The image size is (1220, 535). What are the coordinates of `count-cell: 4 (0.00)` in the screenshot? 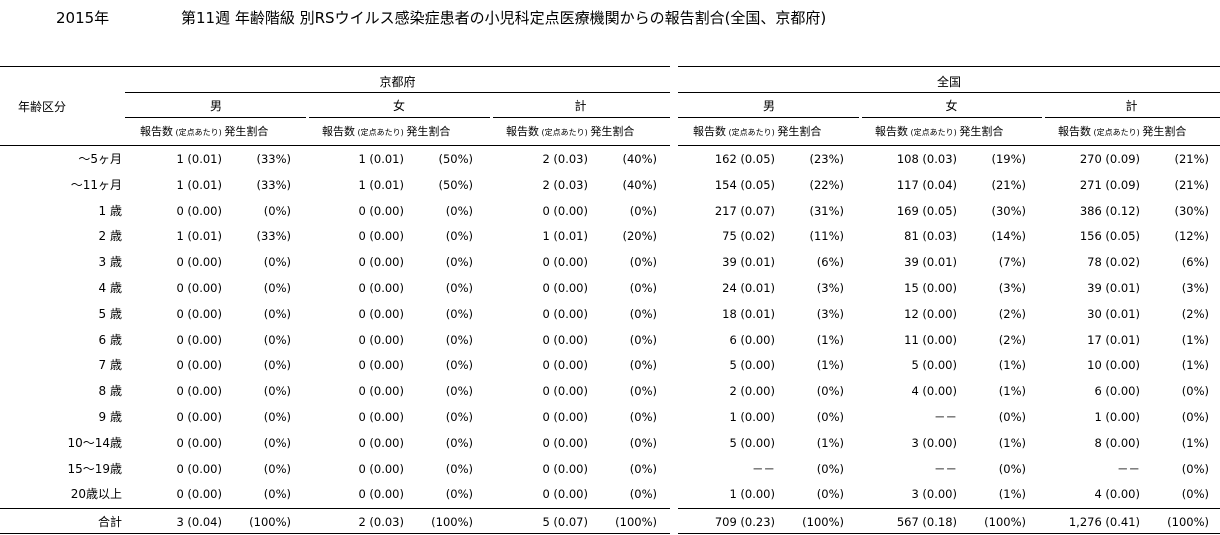 It's located at (1117, 494).